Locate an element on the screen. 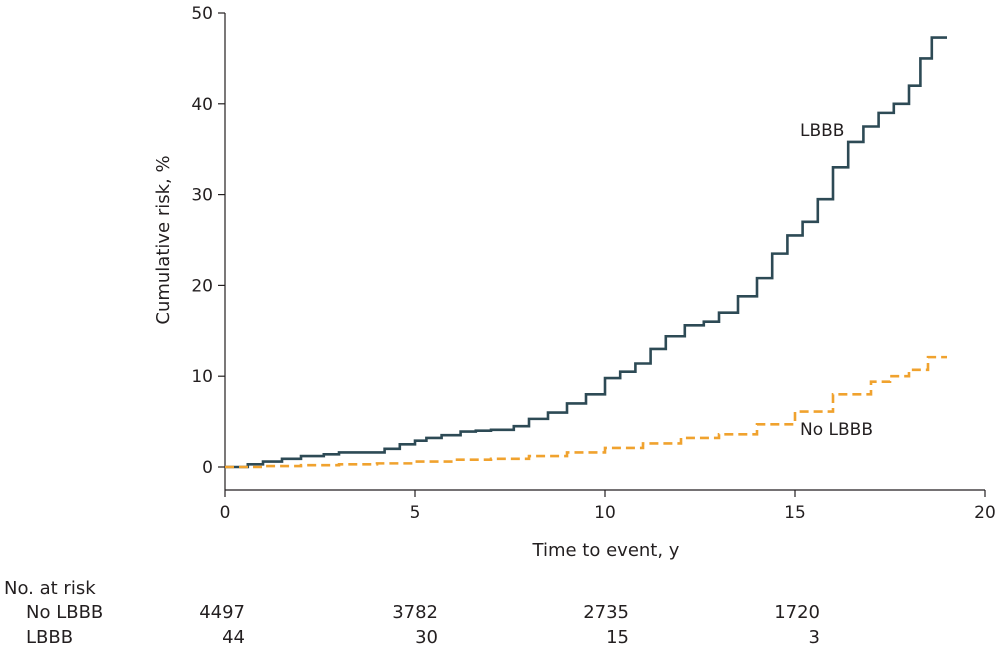  y-tick-label: 50 is located at coordinates (202, 14).